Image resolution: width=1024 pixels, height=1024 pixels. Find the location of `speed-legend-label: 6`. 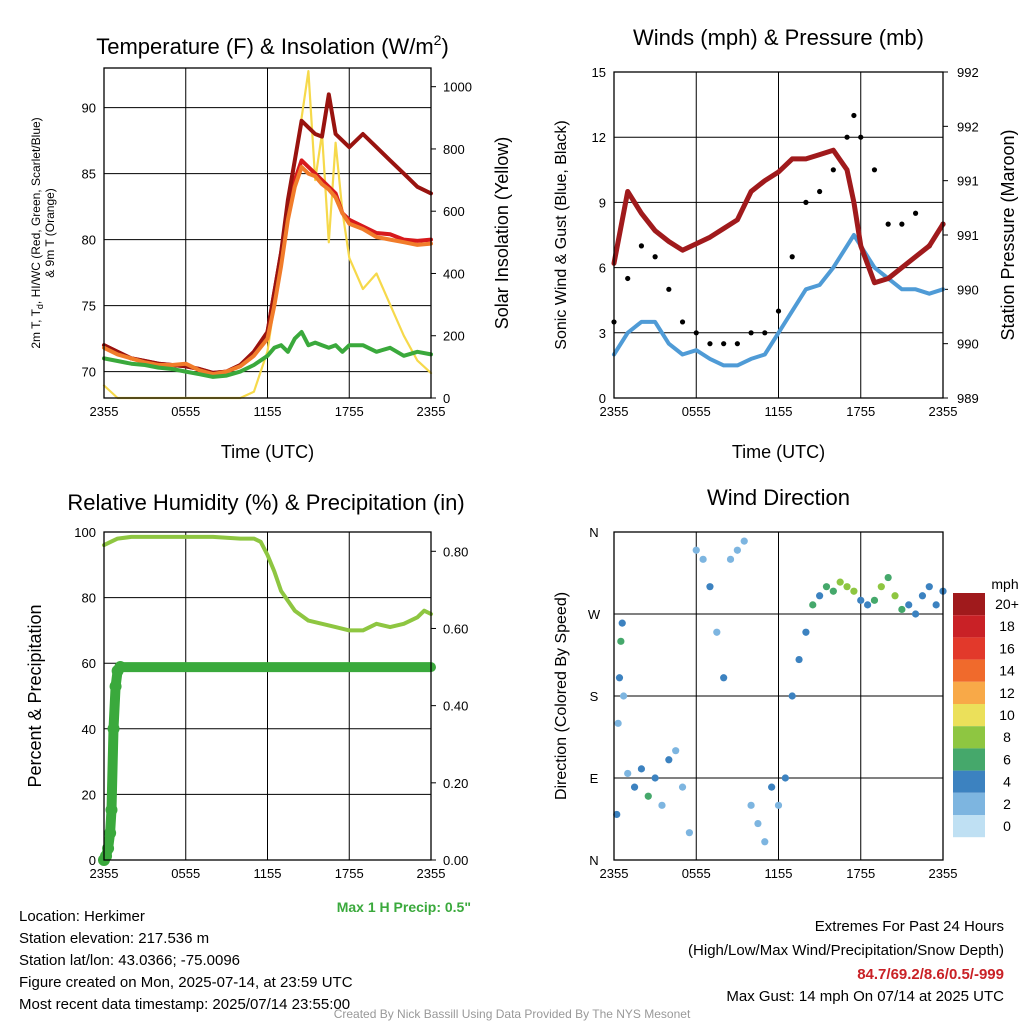

speed-legend-label: 6 is located at coordinates (1007, 759).